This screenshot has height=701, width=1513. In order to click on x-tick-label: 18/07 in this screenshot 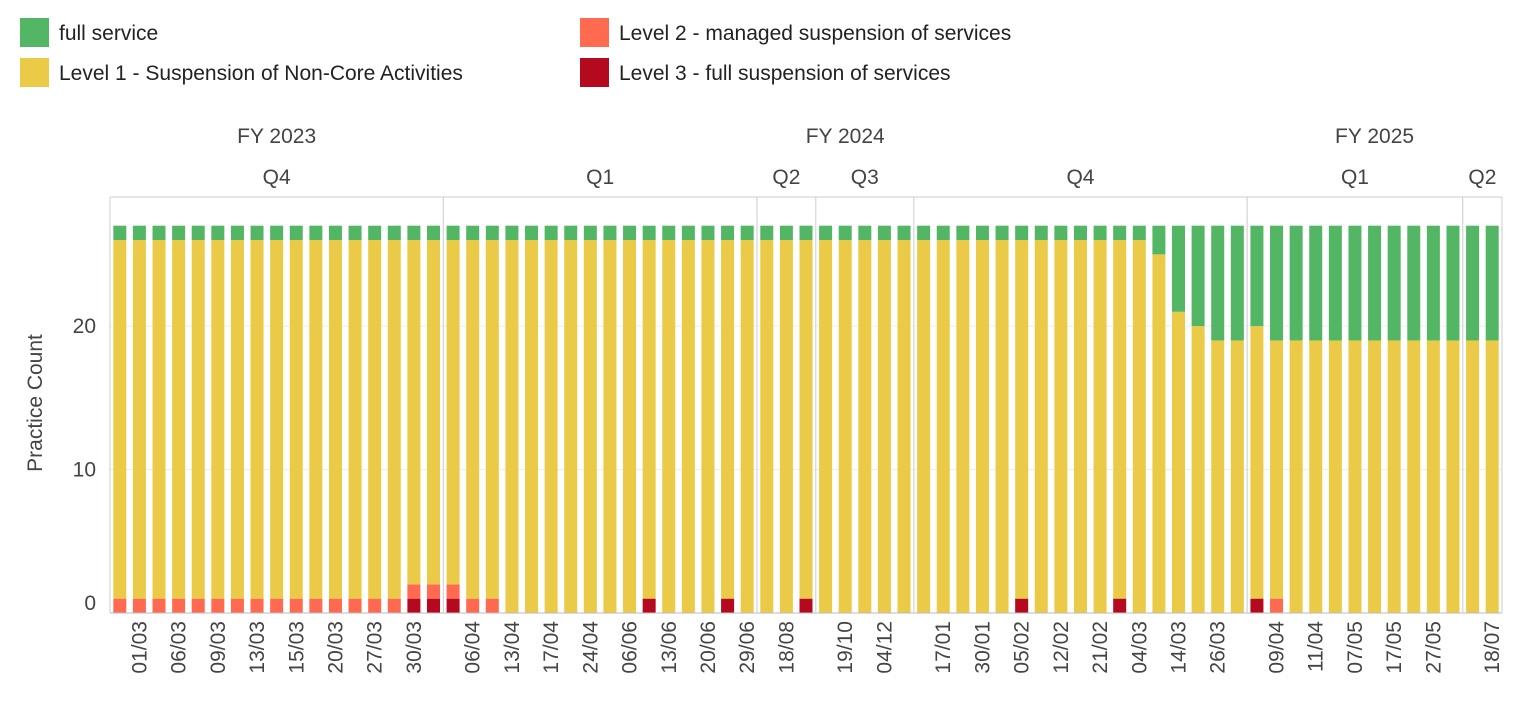, I will do `click(1492, 647)`.